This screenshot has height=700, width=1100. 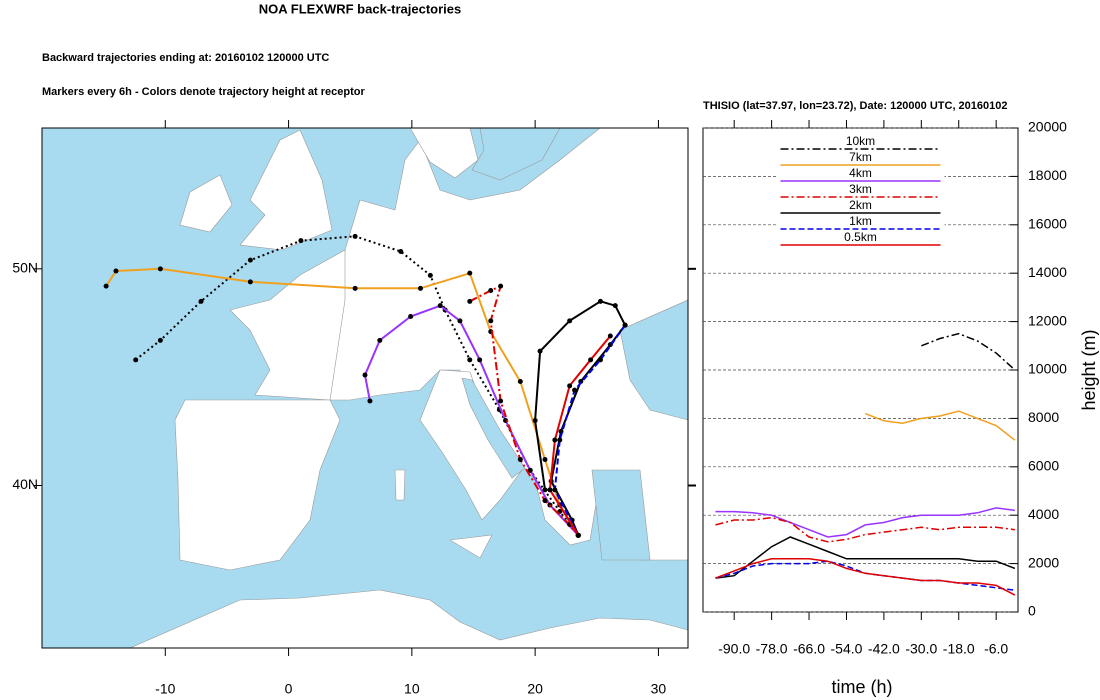 I want to click on y-tick-label: 4000, so click(x=1043, y=514).